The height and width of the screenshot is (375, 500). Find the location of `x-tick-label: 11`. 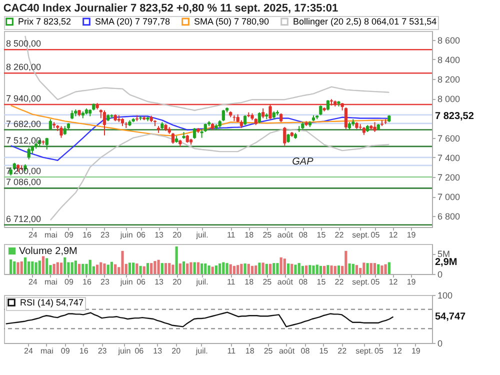

x-tick-label: 11 is located at coordinates (231, 351).